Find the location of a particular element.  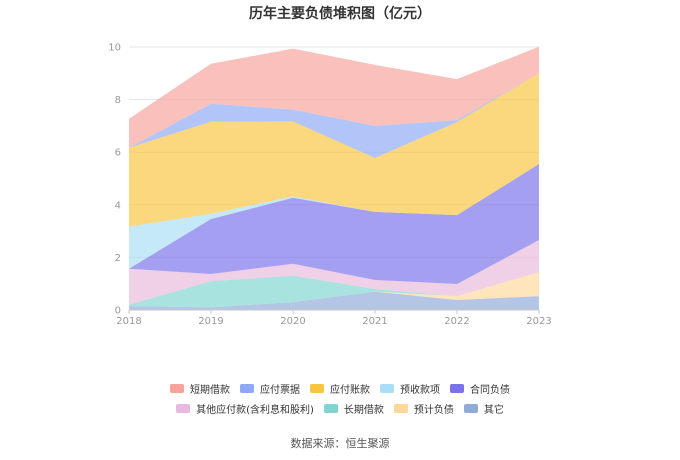

legend-item: 其他应付款(含利息和股利) is located at coordinates (245, 408).